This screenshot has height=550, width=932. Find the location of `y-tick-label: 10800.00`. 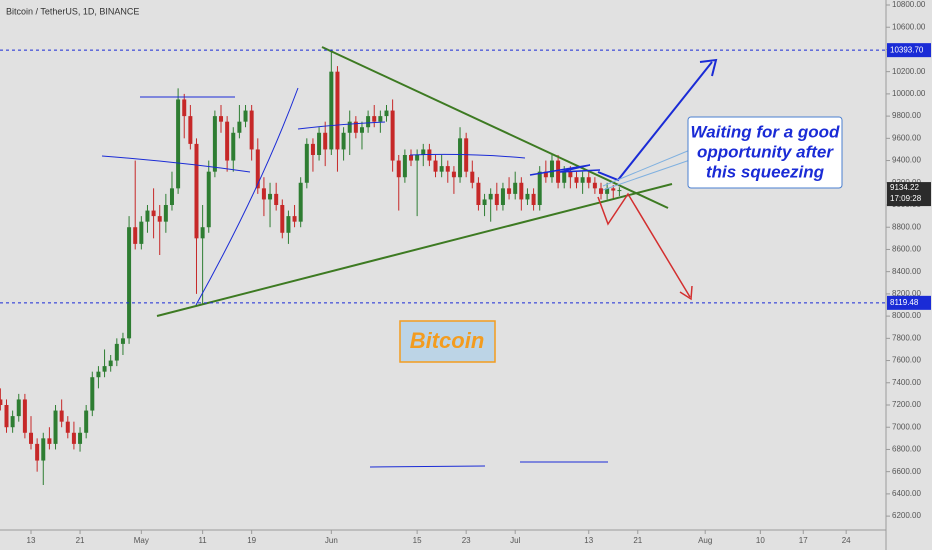

y-tick-label: 10800.00 is located at coordinates (909, 4).